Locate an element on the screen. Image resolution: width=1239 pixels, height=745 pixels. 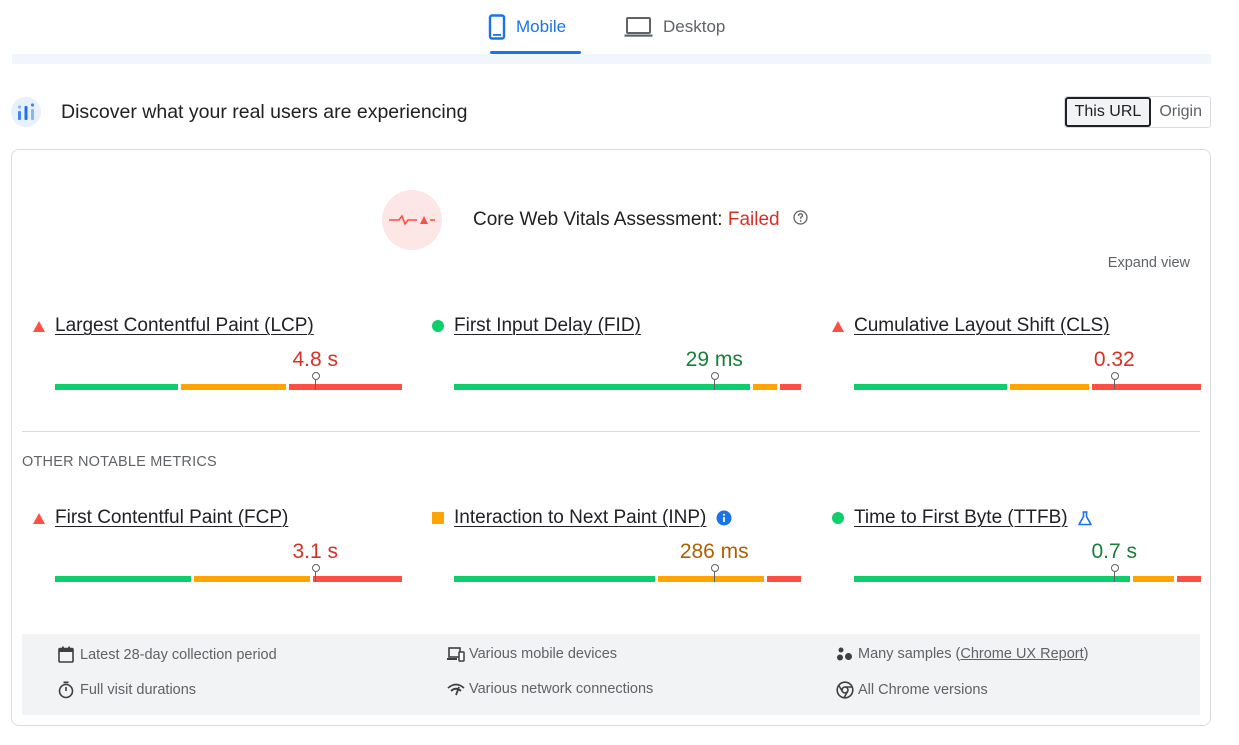
metric-name-link: Time to First Byte (TTFB) is located at coordinates (961, 517).